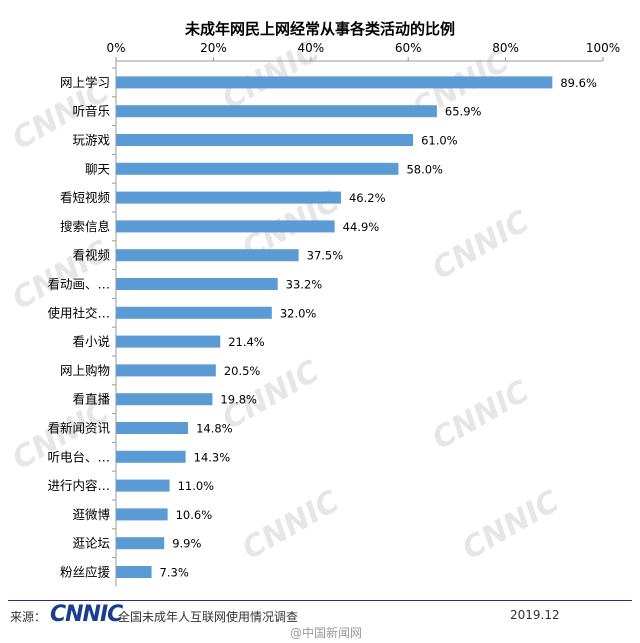 Image resolution: width=640 pixels, height=643 pixels. Describe the element at coordinates (298, 313) in the screenshot. I see `value-label: 32.0%` at that location.